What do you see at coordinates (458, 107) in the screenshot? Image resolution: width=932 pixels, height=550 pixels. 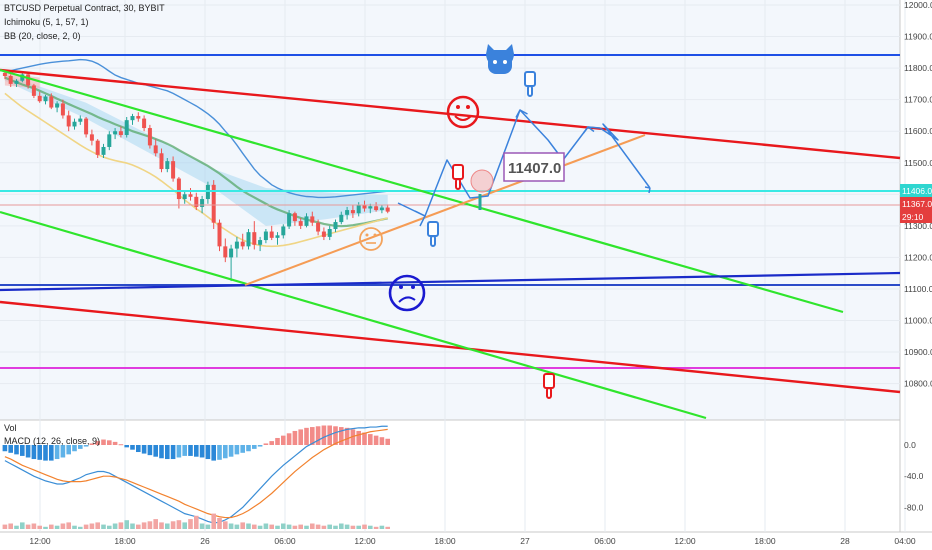 I see `smiley-eye` at bounding box center [458, 107].